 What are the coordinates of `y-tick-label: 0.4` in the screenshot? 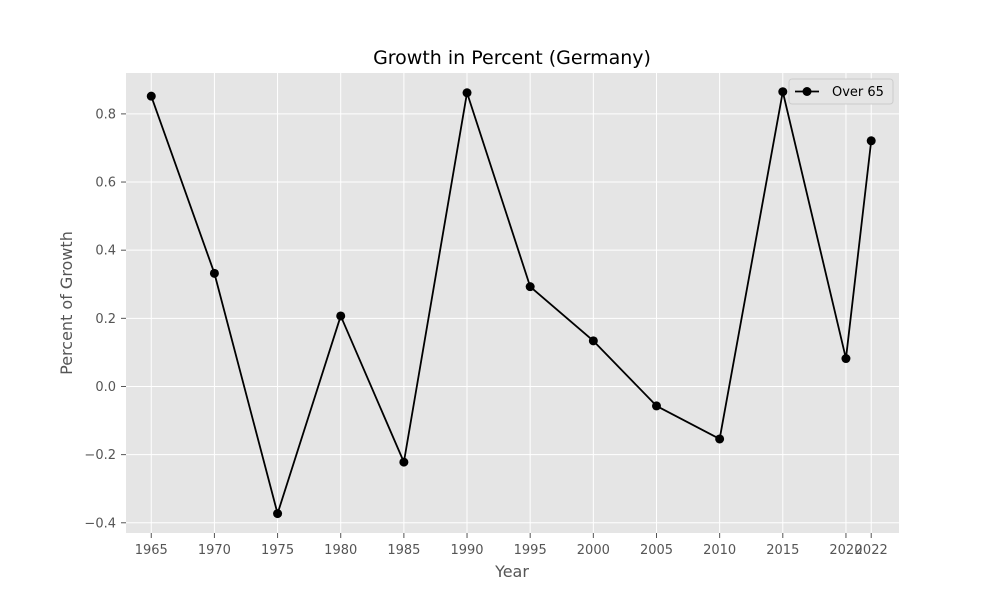 It's located at (105, 251).